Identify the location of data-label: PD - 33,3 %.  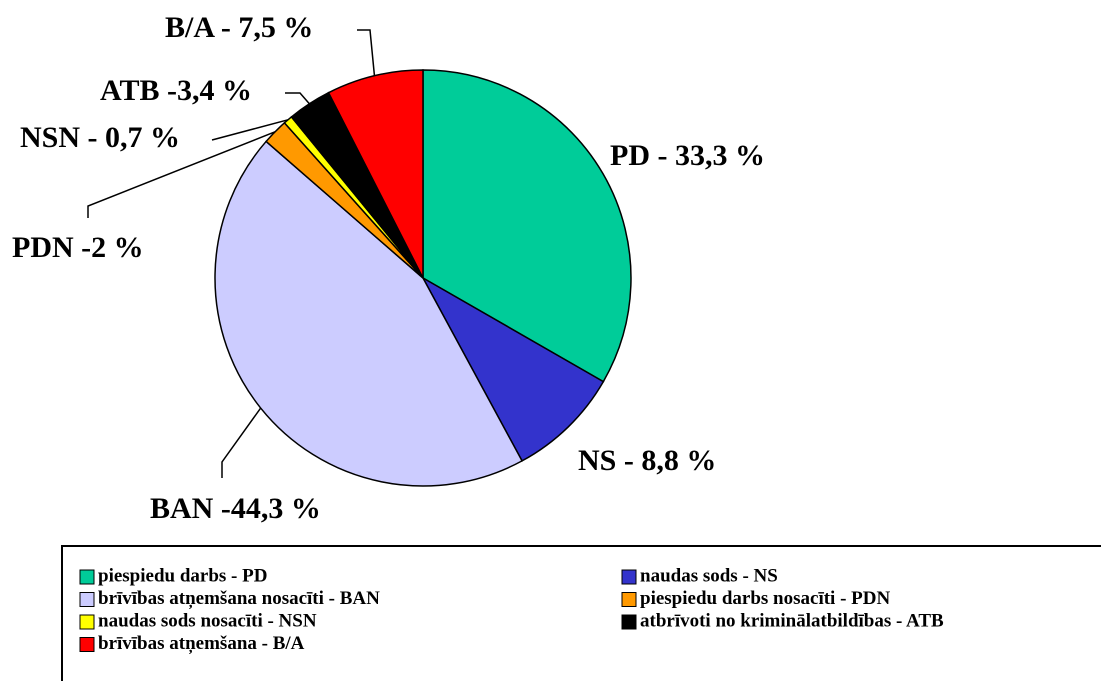
(687, 155).